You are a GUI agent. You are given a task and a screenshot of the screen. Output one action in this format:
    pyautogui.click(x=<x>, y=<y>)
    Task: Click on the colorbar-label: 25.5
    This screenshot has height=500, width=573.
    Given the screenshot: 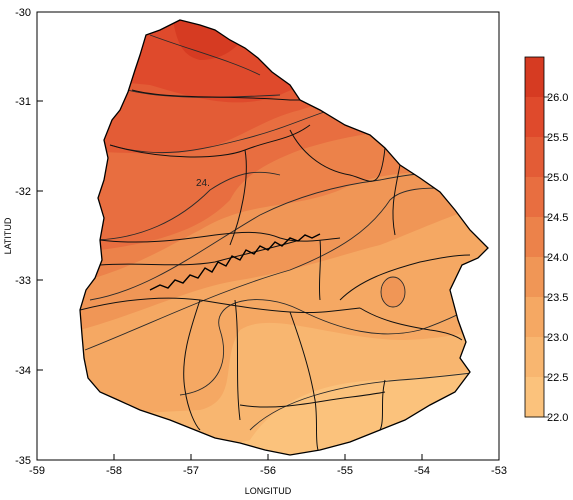 What is the action you would take?
    pyautogui.click(x=557, y=138)
    